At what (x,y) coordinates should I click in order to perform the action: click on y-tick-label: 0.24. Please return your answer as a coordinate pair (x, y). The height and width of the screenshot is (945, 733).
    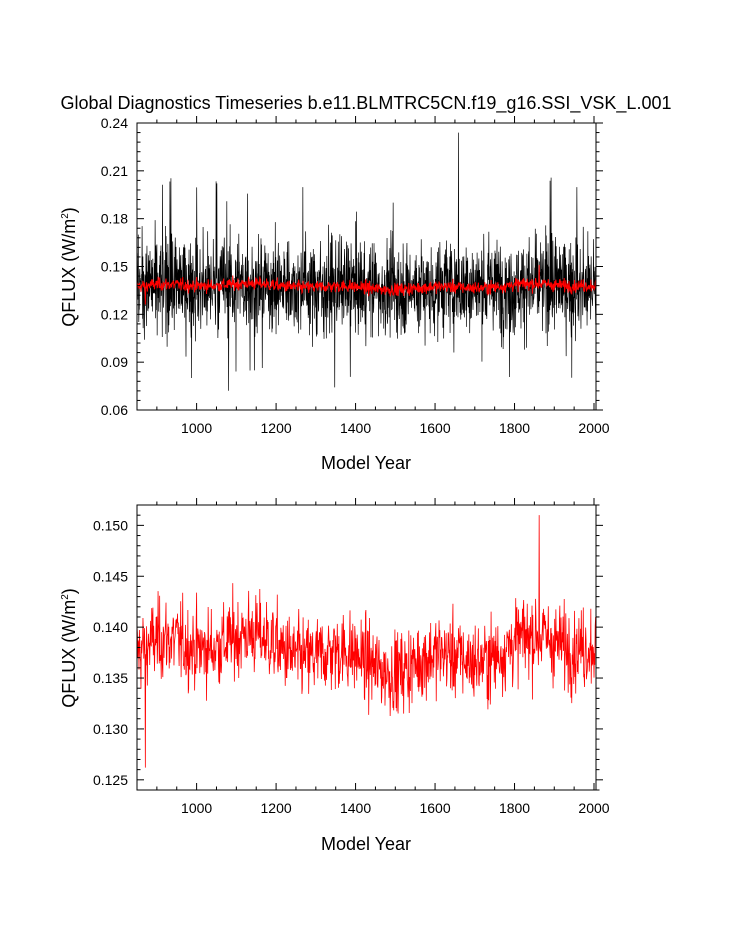
    Looking at the image, I should click on (114, 123).